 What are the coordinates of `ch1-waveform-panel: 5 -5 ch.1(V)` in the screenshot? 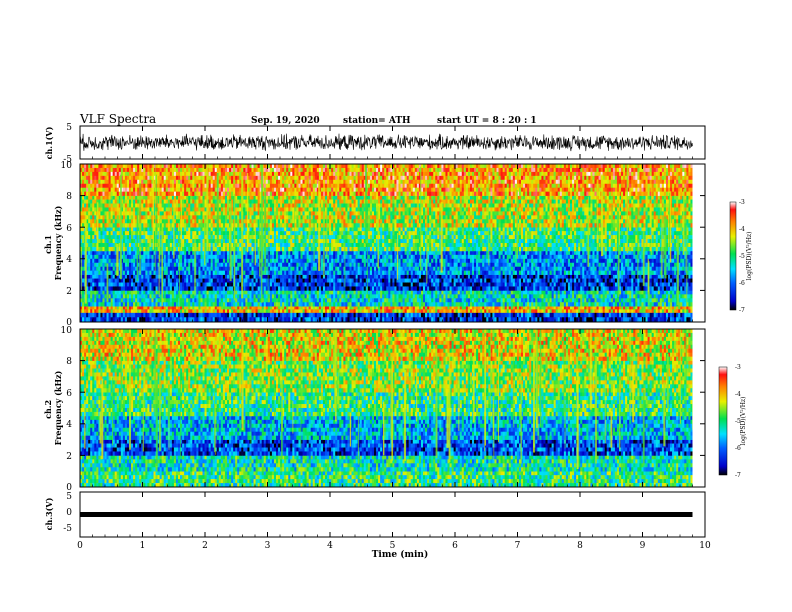 It's located at (374, 144).